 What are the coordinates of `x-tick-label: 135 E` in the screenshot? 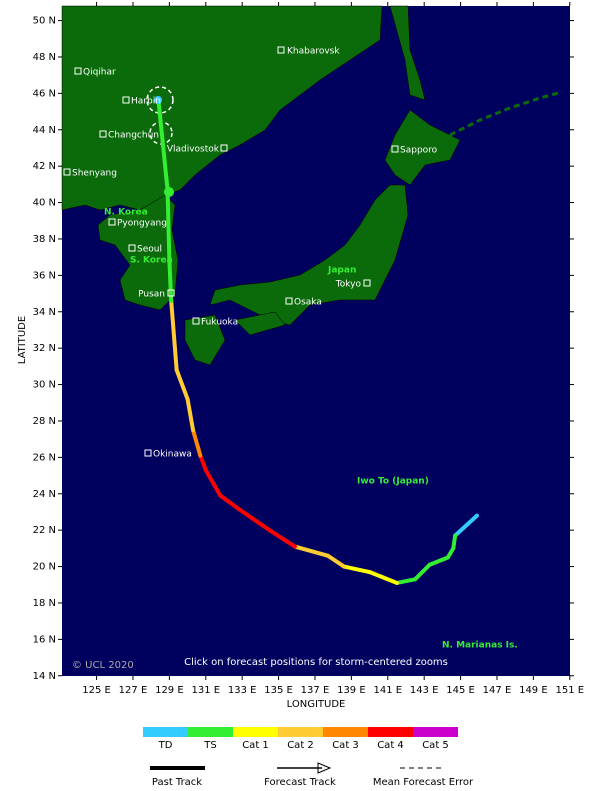 It's located at (278, 690).